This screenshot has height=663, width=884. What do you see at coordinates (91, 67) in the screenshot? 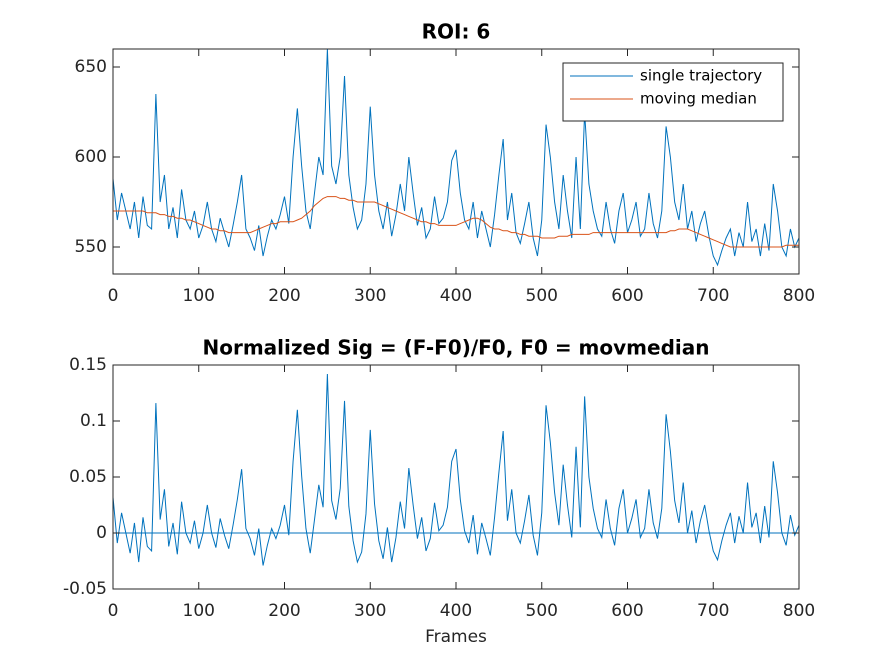
I see `y-tick-label: 650` at bounding box center [91, 67].